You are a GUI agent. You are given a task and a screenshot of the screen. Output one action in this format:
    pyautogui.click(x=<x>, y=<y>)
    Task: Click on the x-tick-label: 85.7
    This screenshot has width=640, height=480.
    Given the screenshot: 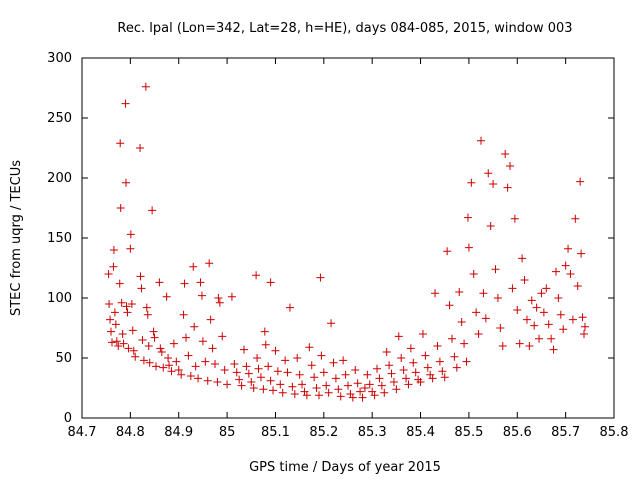 What is the action you would take?
    pyautogui.click(x=565, y=432)
    